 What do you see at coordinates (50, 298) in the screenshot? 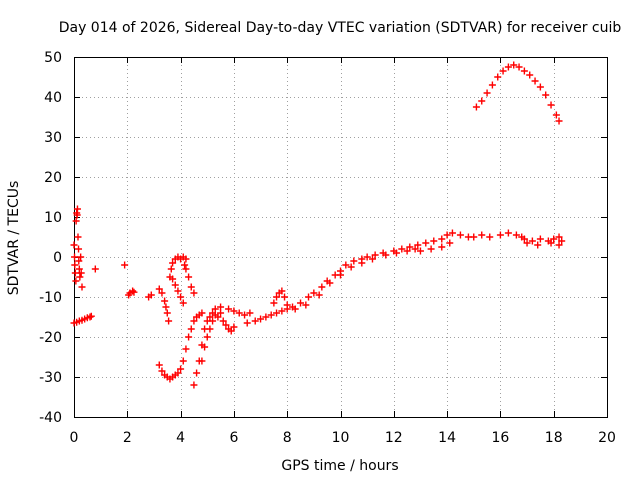
I see `y-tick-label: -10` at bounding box center [50, 298].